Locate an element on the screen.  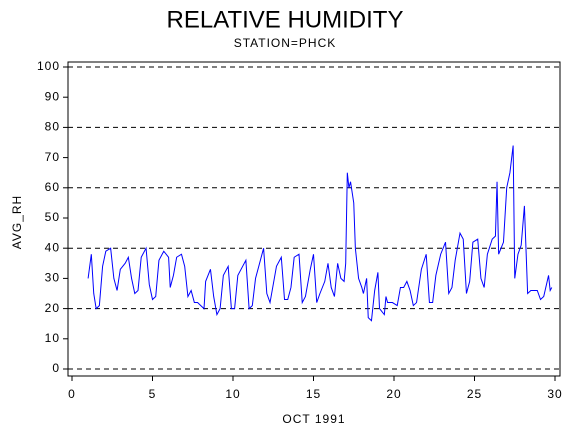
y-tick-label: 0 is located at coordinates (56, 368).